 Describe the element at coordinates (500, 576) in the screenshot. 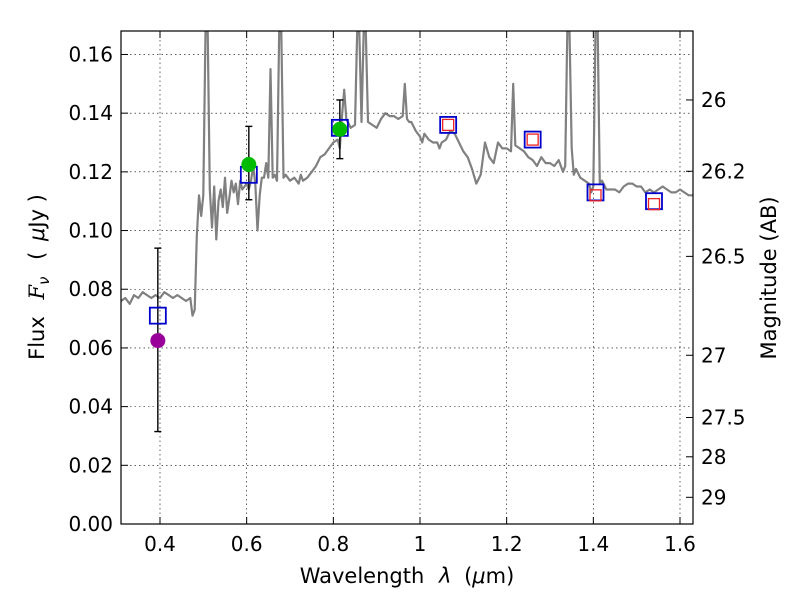

I see `x-label-unit: m)` at that location.